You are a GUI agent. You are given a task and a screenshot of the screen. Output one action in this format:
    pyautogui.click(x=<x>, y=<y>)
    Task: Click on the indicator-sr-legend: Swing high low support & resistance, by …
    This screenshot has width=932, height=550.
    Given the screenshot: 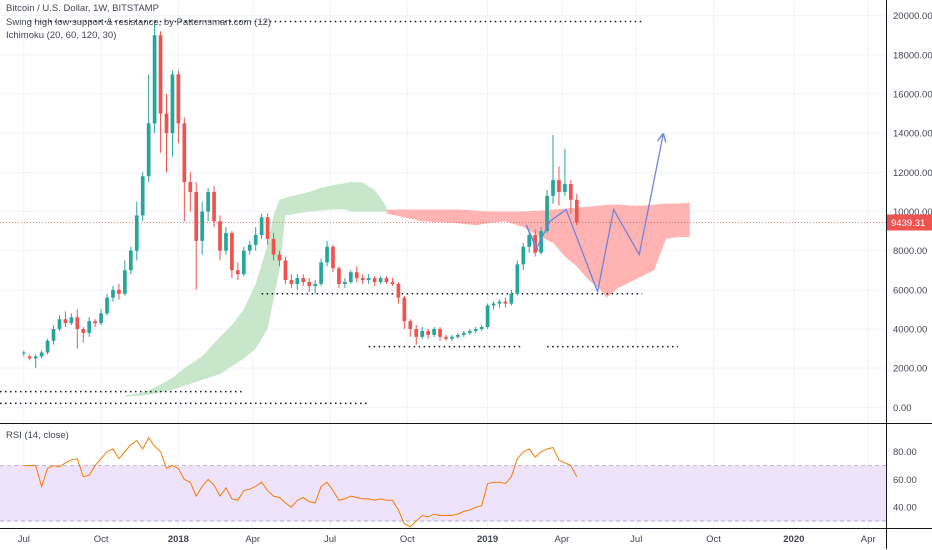 What is the action you would take?
    pyautogui.click(x=139, y=22)
    